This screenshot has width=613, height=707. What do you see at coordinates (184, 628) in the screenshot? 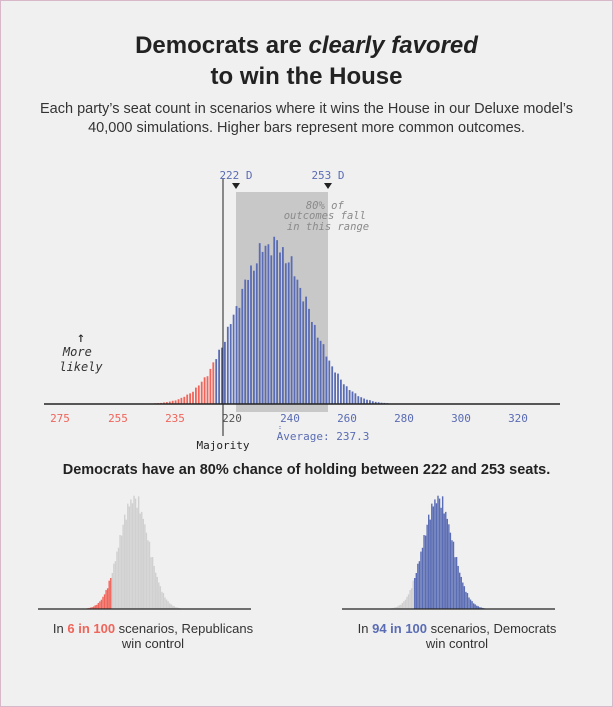
I see `republican-caption-post: scenarios, Republicans` at bounding box center [184, 628].